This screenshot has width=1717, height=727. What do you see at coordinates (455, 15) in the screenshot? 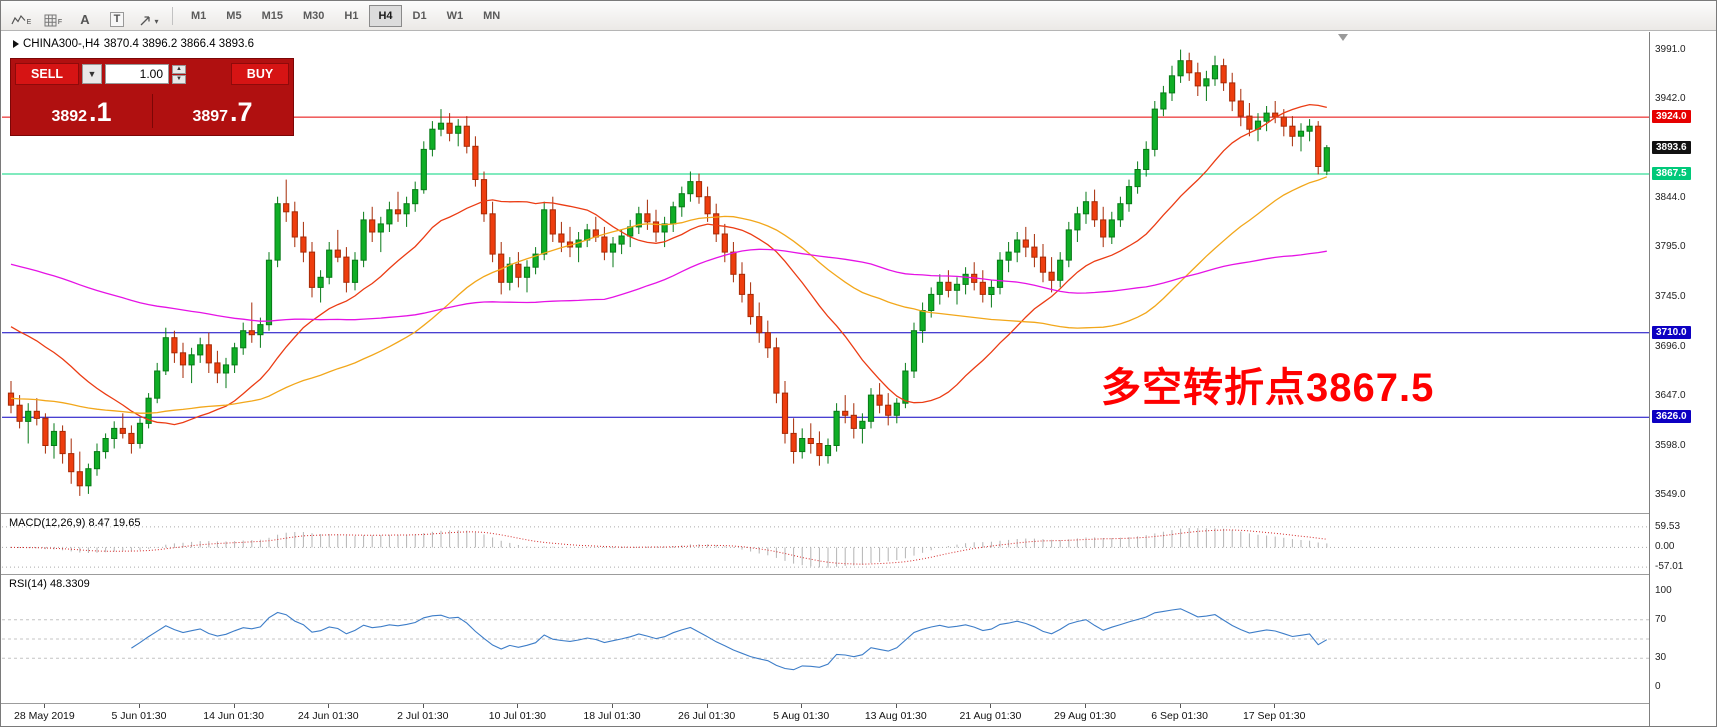
I see `timeframe-button-W1: W1` at bounding box center [455, 15].